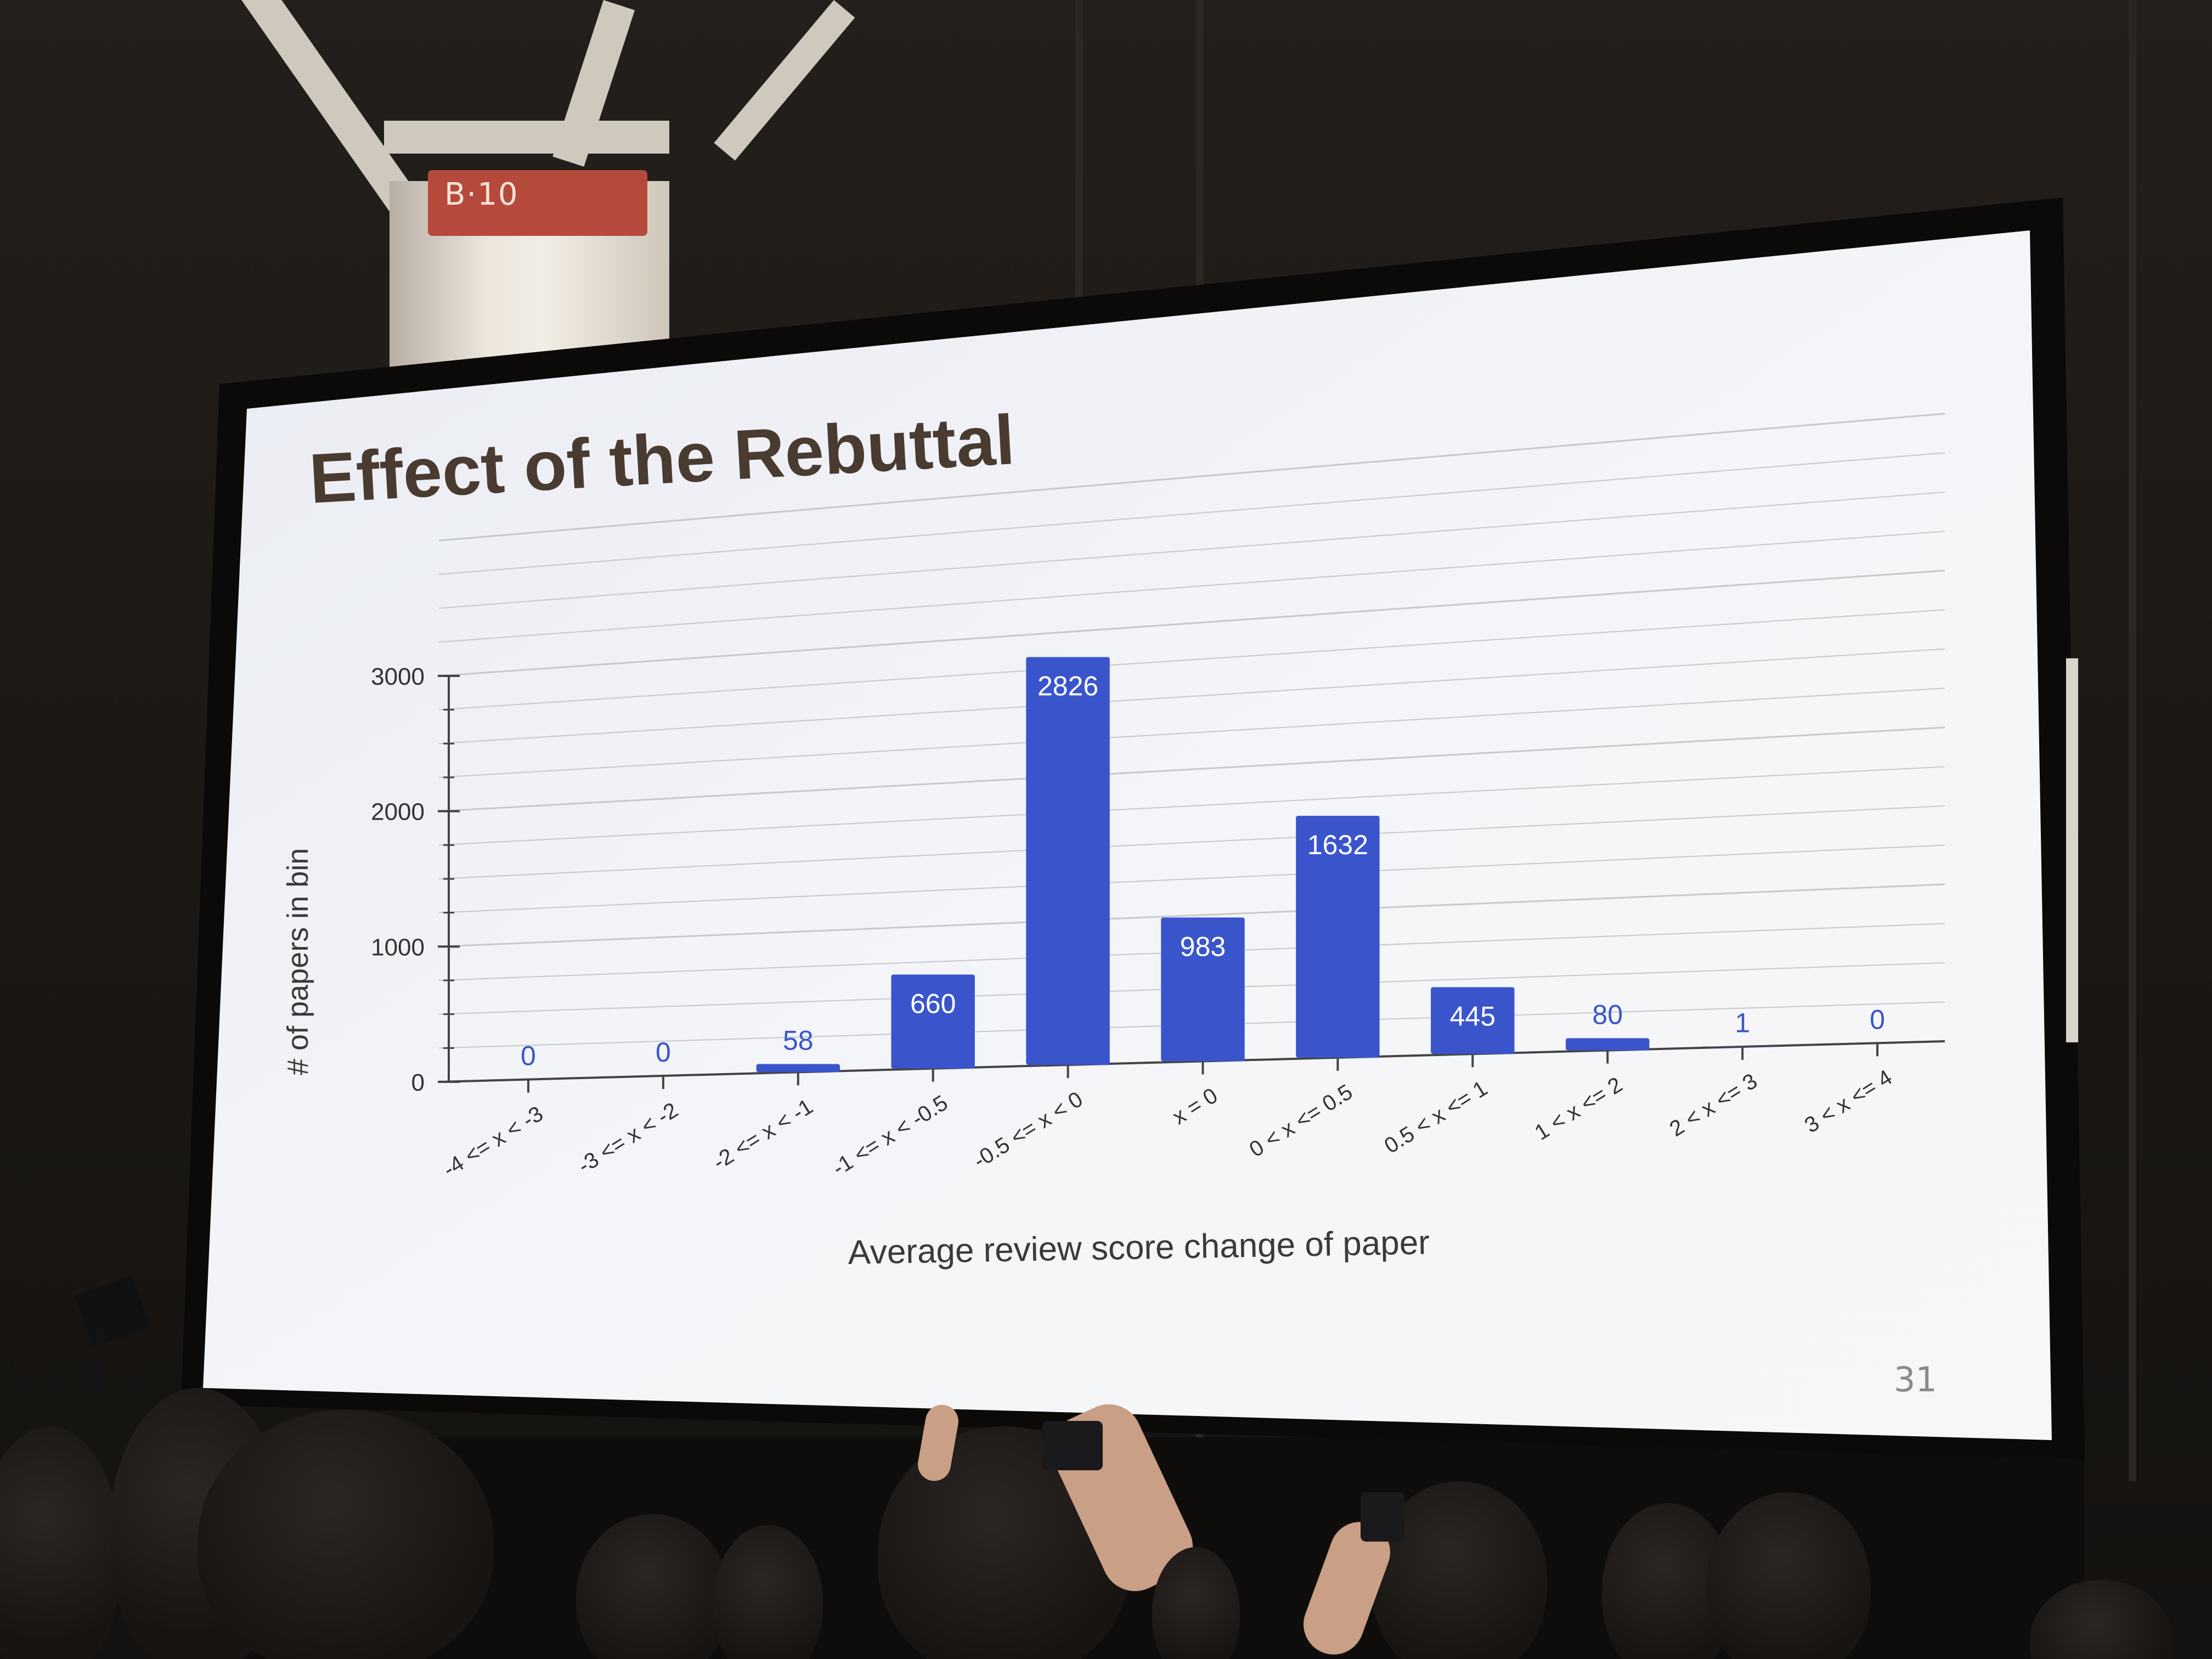  What do you see at coordinates (1743, 1024) in the screenshot?
I see `bar-value-label: 1` at bounding box center [1743, 1024].